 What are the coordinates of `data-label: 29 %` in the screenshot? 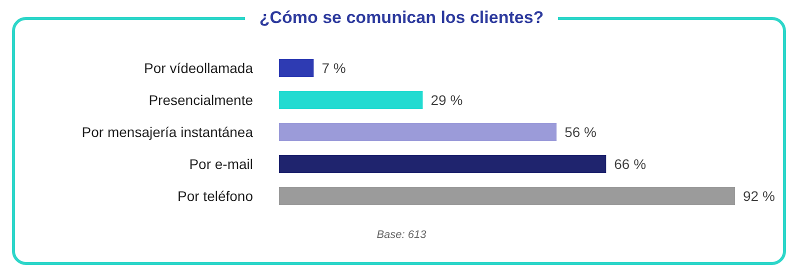 It's located at (446, 100).